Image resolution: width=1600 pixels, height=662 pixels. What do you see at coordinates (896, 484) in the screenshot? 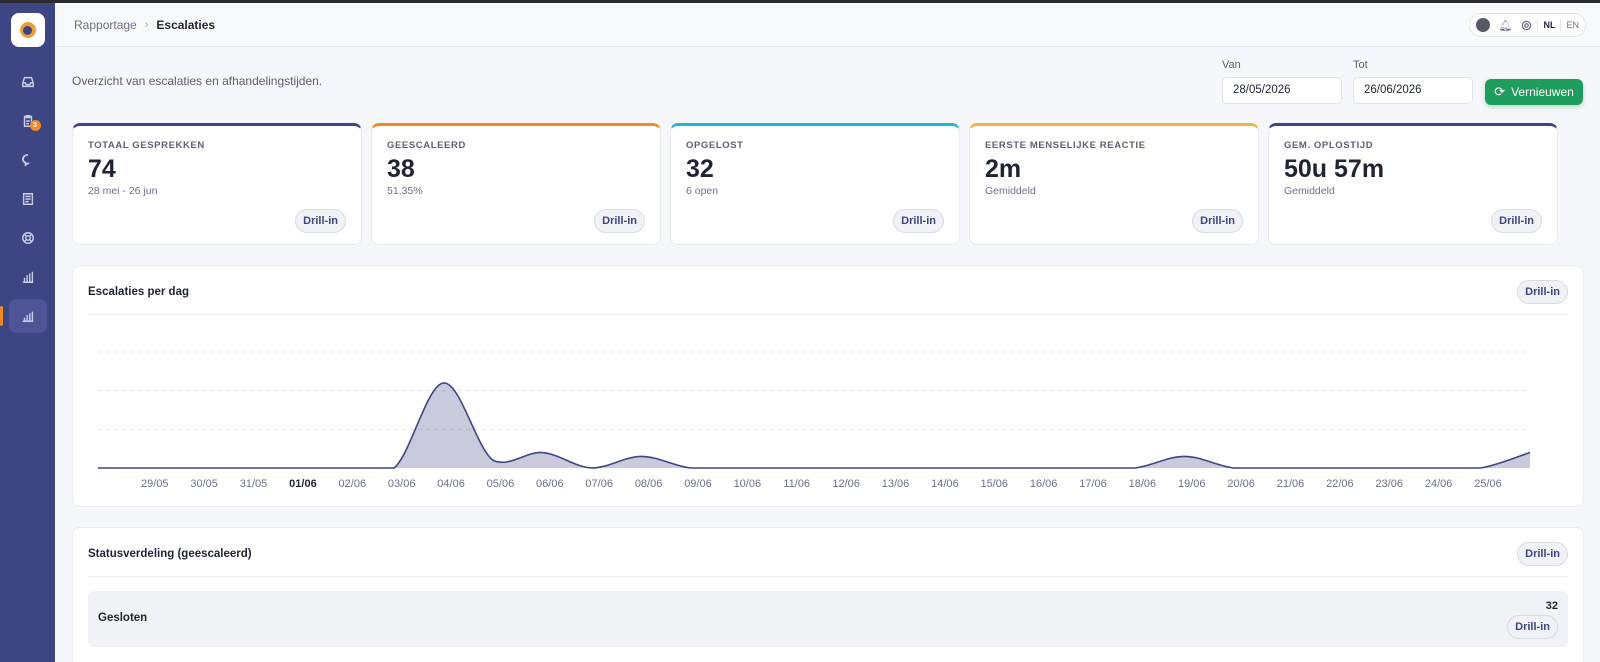
I see `x-tick-label: 13/06` at bounding box center [896, 484].